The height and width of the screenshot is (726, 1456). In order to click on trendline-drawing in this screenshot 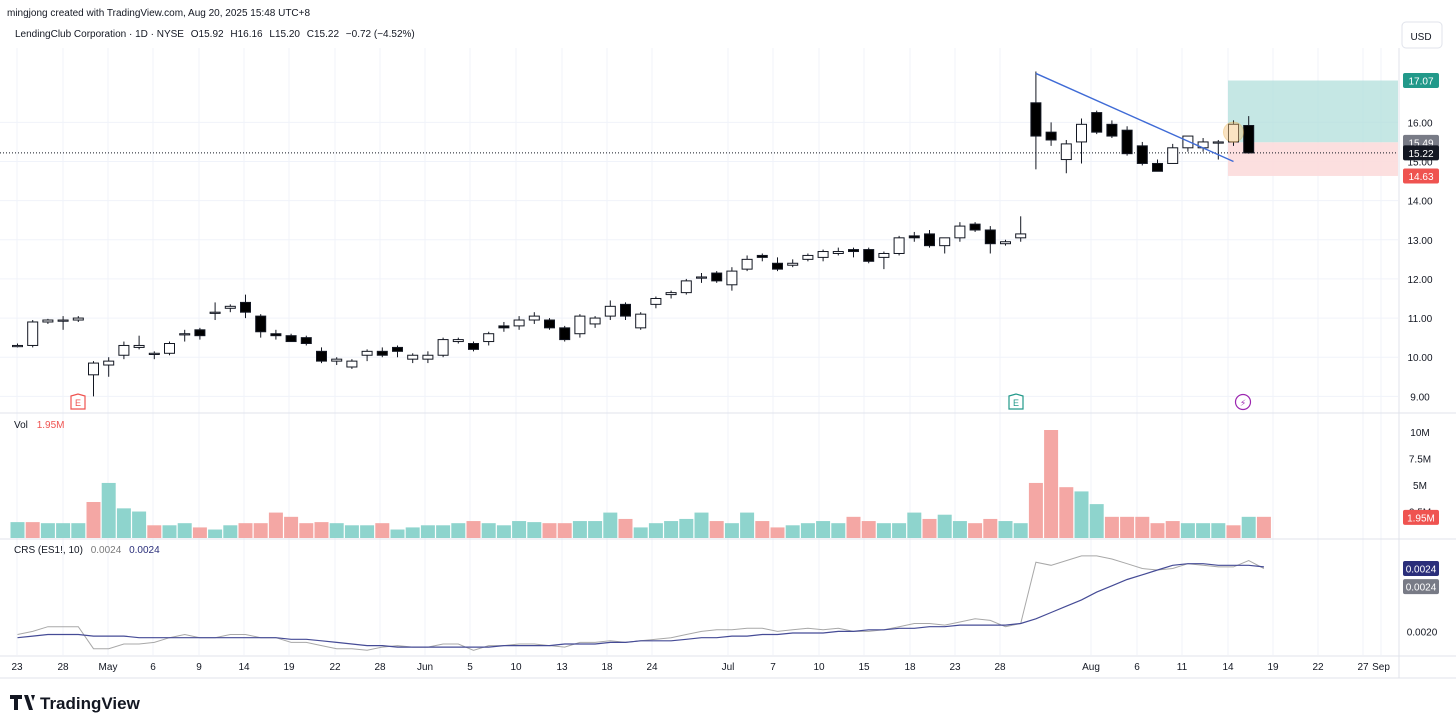, I will do `click(1134, 117)`.